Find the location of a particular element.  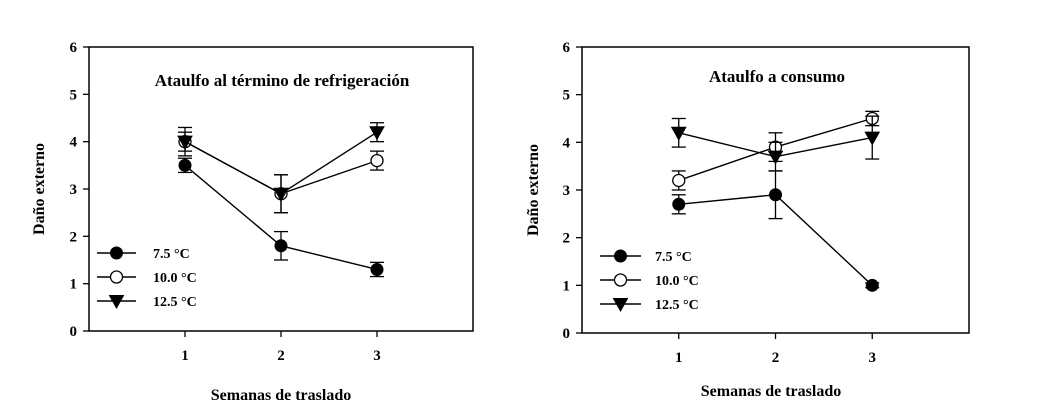

chart-title: Ataulfo a consumo is located at coordinates (777, 76).